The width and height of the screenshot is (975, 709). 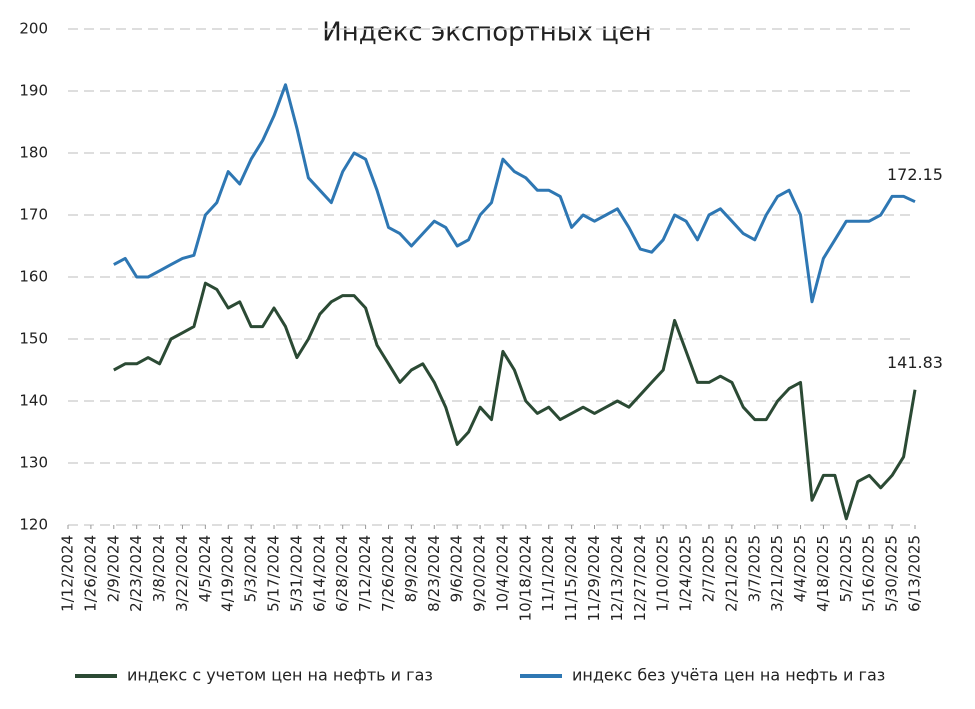 What do you see at coordinates (915, 573) in the screenshot?
I see `x-tick-label: 6/13/2025` at bounding box center [915, 573].